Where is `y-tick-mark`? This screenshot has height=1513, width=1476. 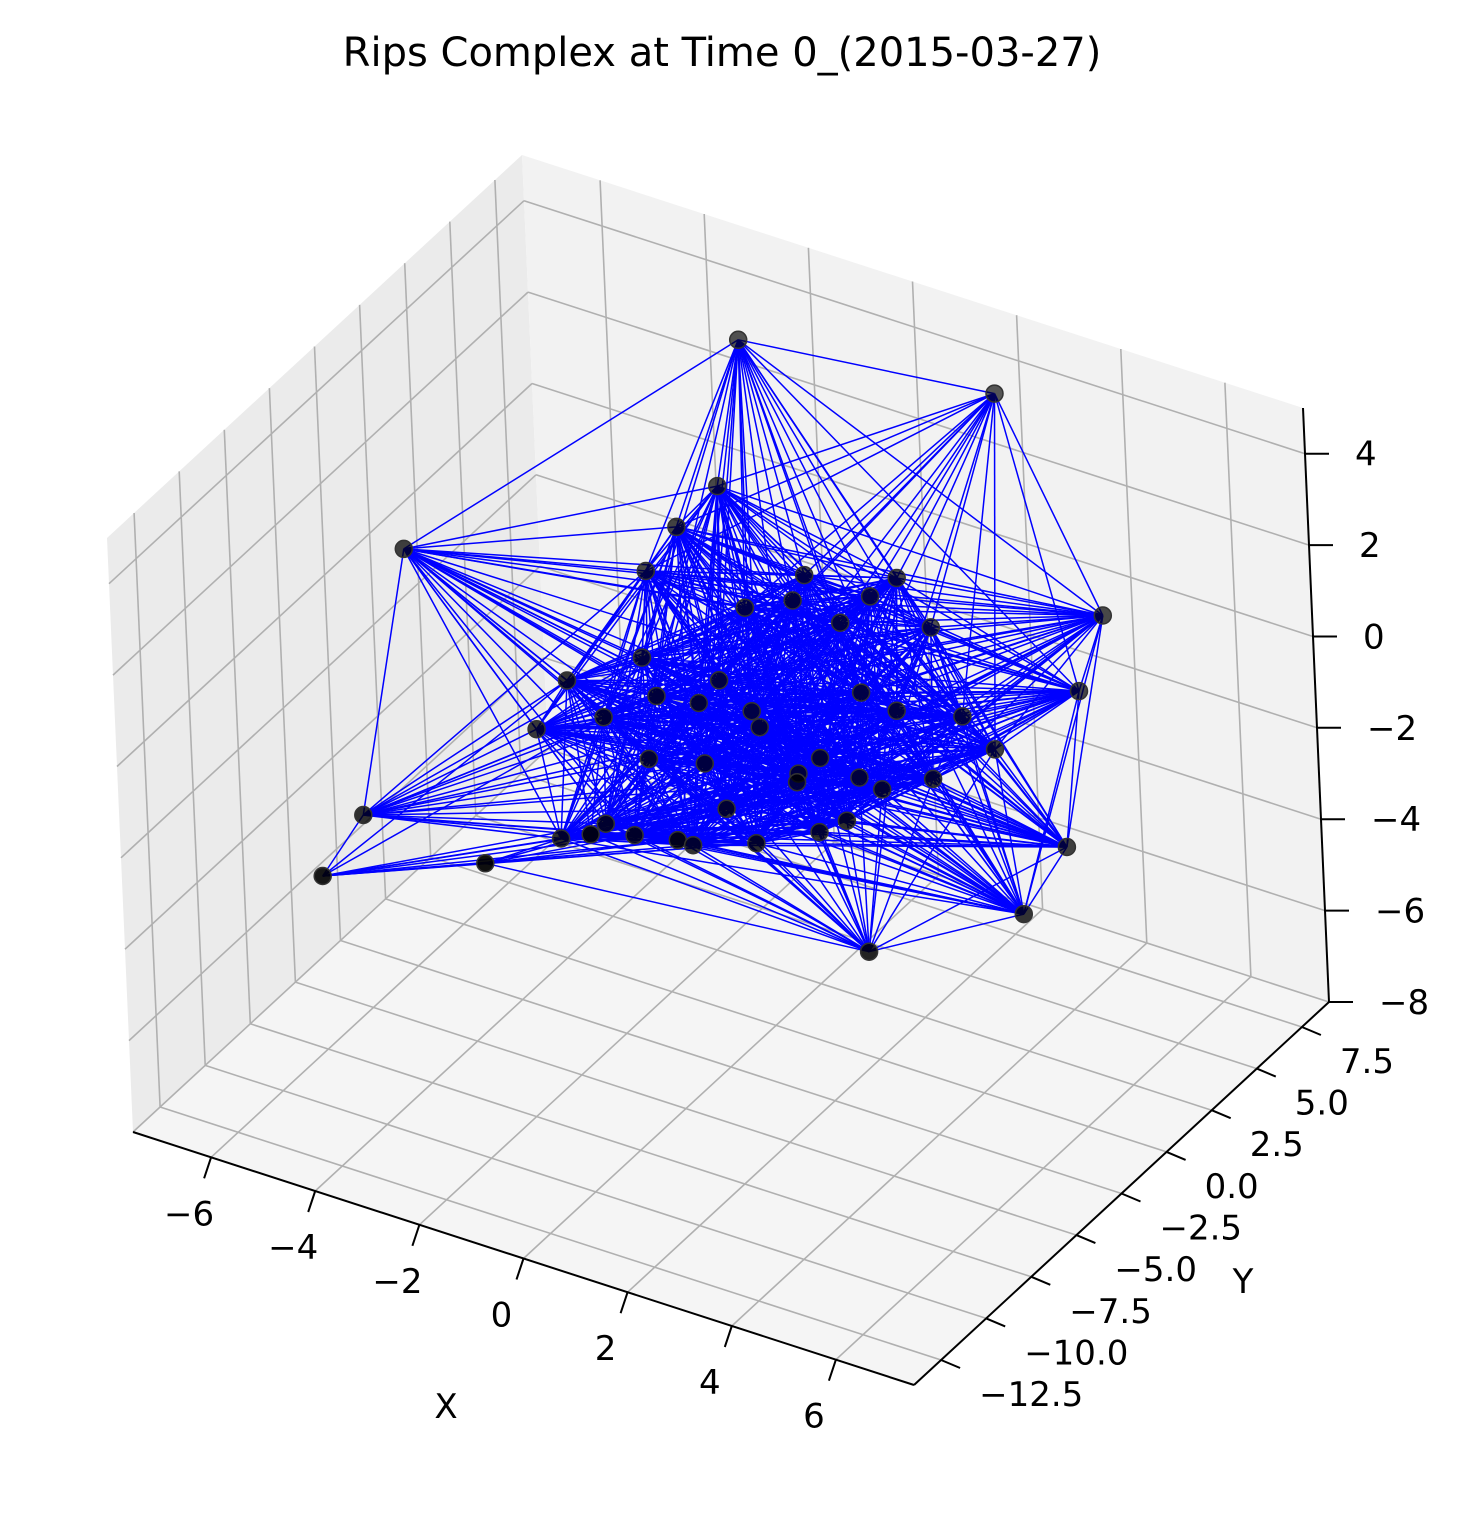
y-tick-mark is located at coordinates (950, 1364).